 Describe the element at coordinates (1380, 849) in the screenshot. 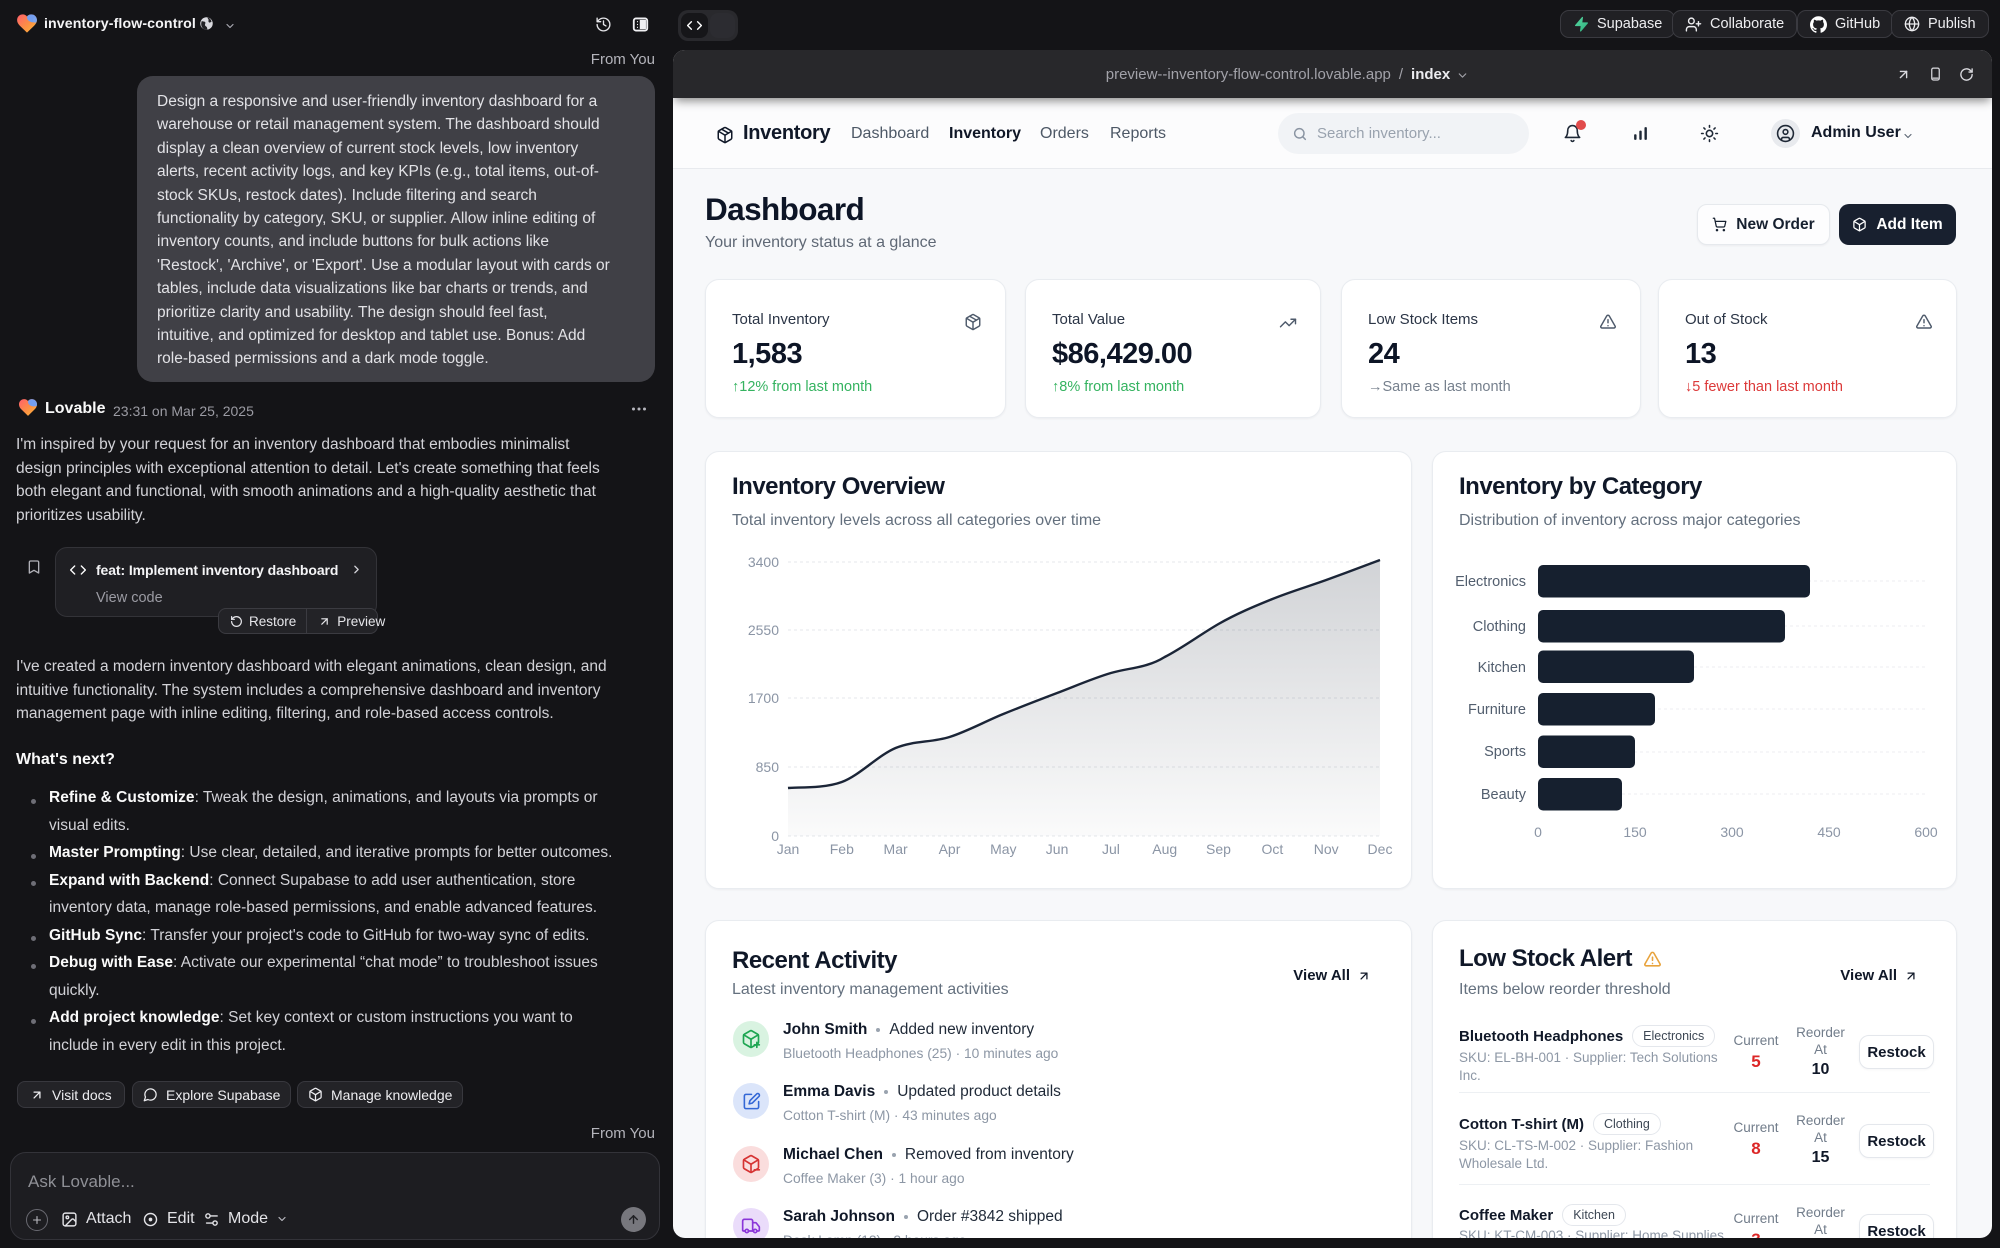

I see `svg-text: Dec` at that location.